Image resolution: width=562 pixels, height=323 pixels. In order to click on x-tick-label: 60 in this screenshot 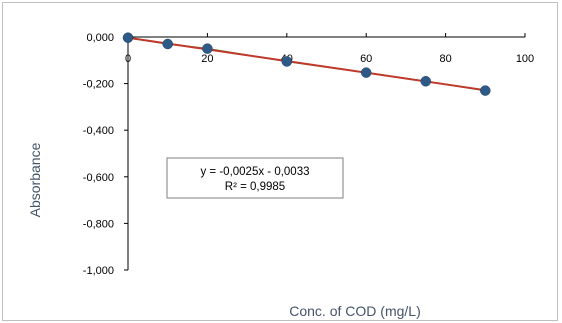, I will do `click(366, 59)`.